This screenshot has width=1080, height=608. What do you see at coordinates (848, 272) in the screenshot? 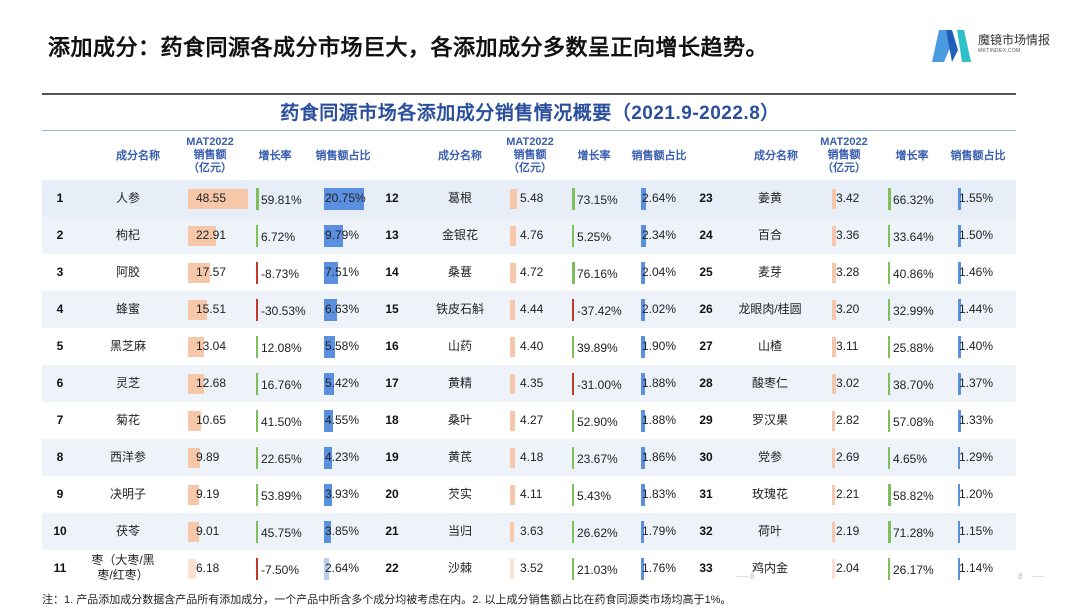
I see `sales-value: 3.28` at bounding box center [848, 272].